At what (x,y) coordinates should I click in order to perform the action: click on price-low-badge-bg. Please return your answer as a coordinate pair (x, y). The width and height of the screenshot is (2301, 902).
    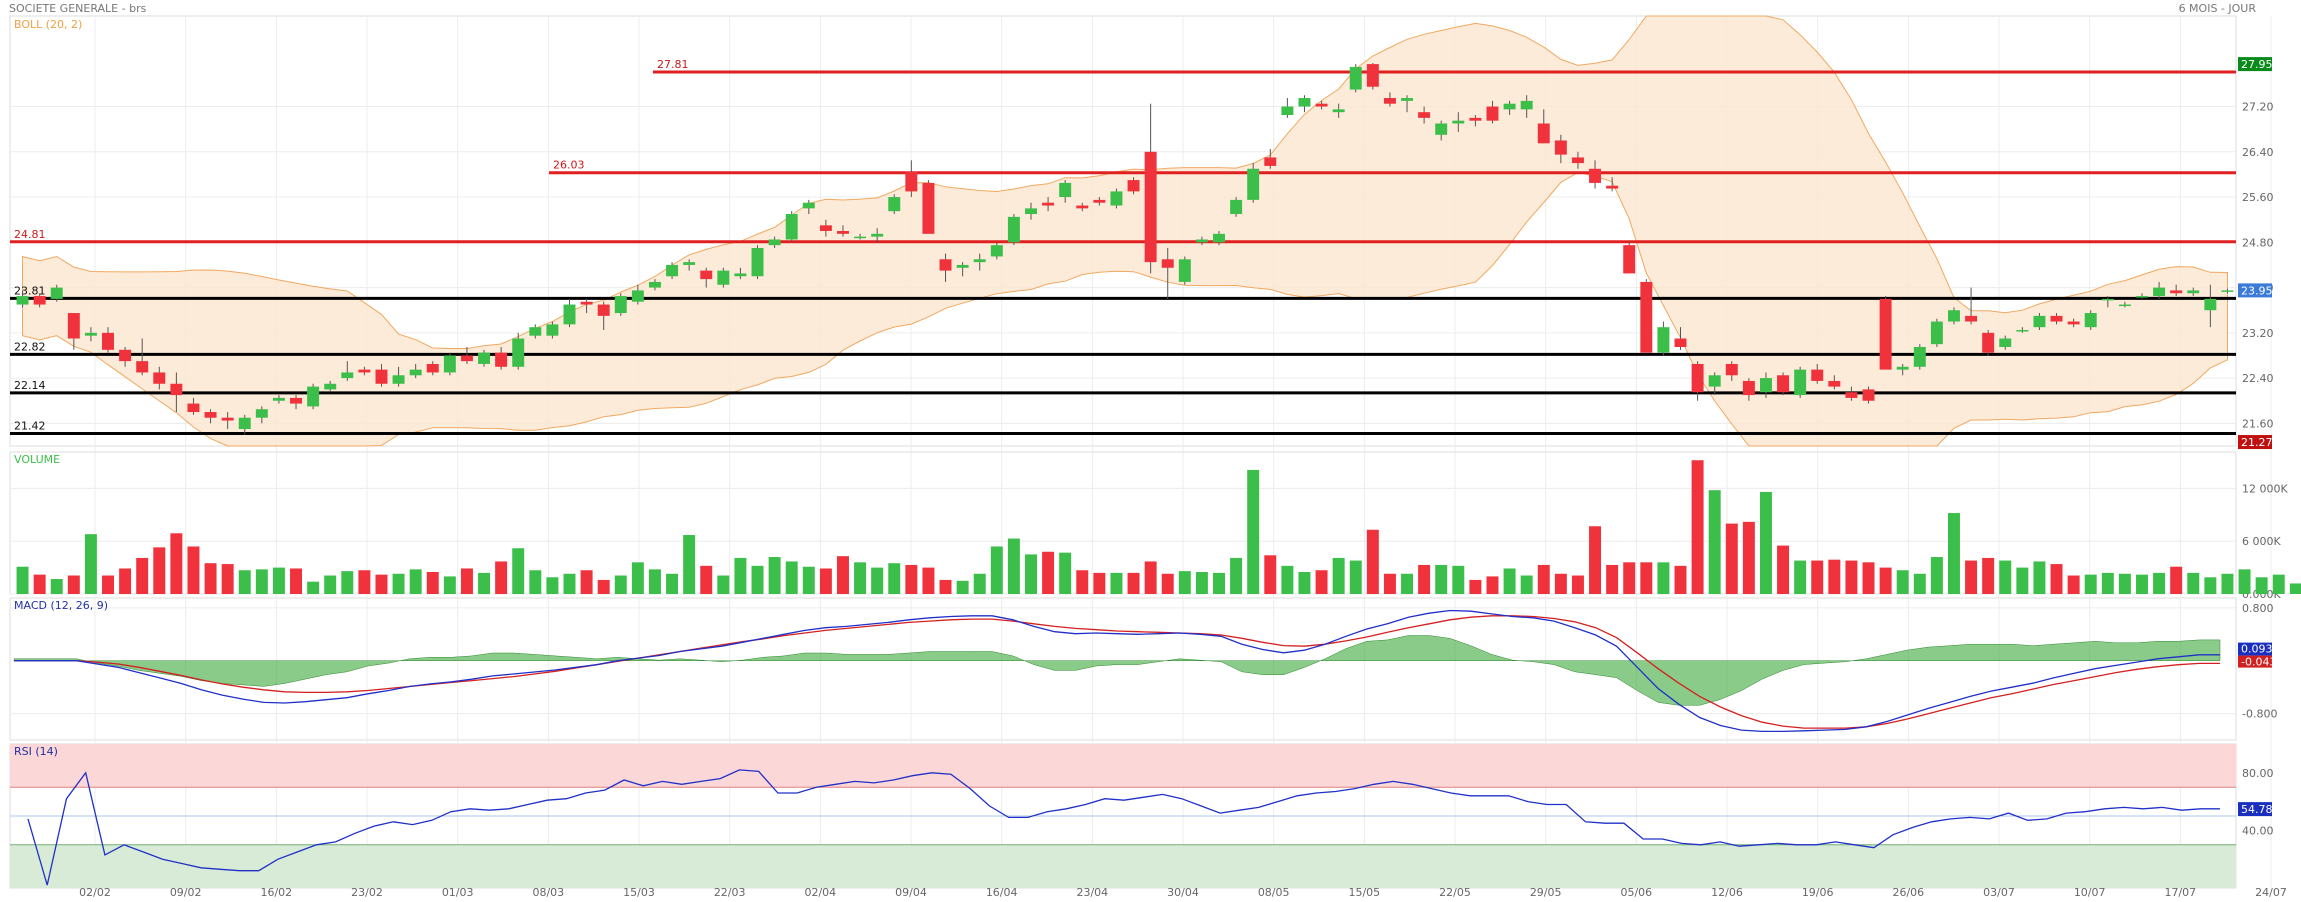
    Looking at the image, I should click on (2255, 442).